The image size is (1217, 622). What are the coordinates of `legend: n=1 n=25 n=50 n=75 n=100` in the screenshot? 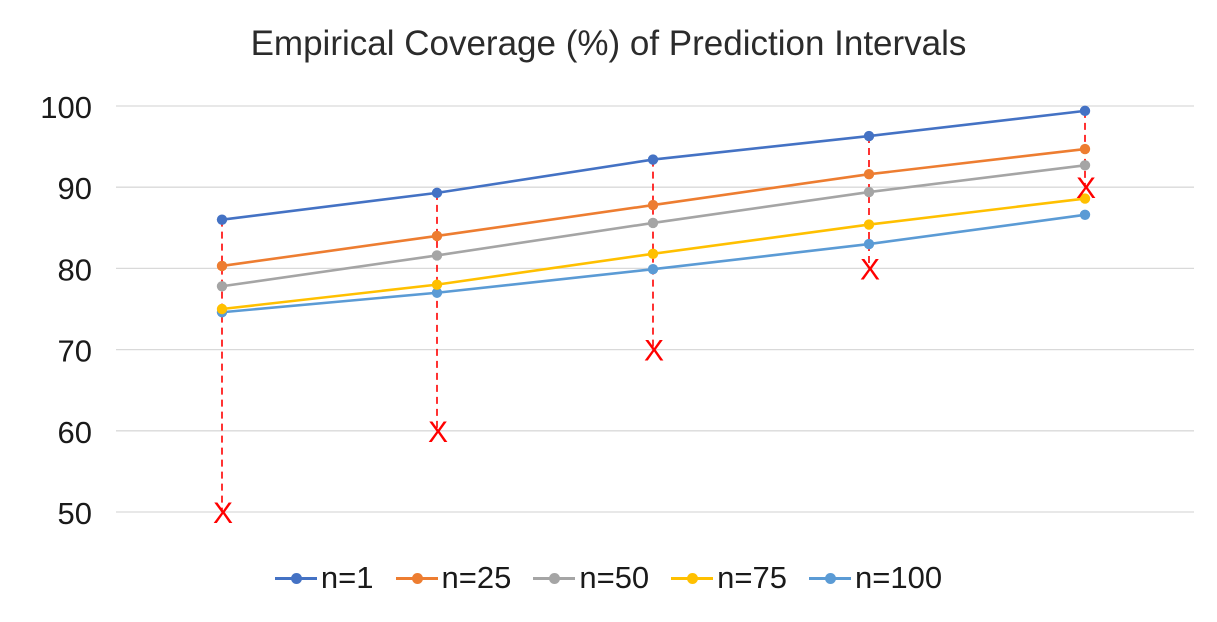 It's located at (608, 578).